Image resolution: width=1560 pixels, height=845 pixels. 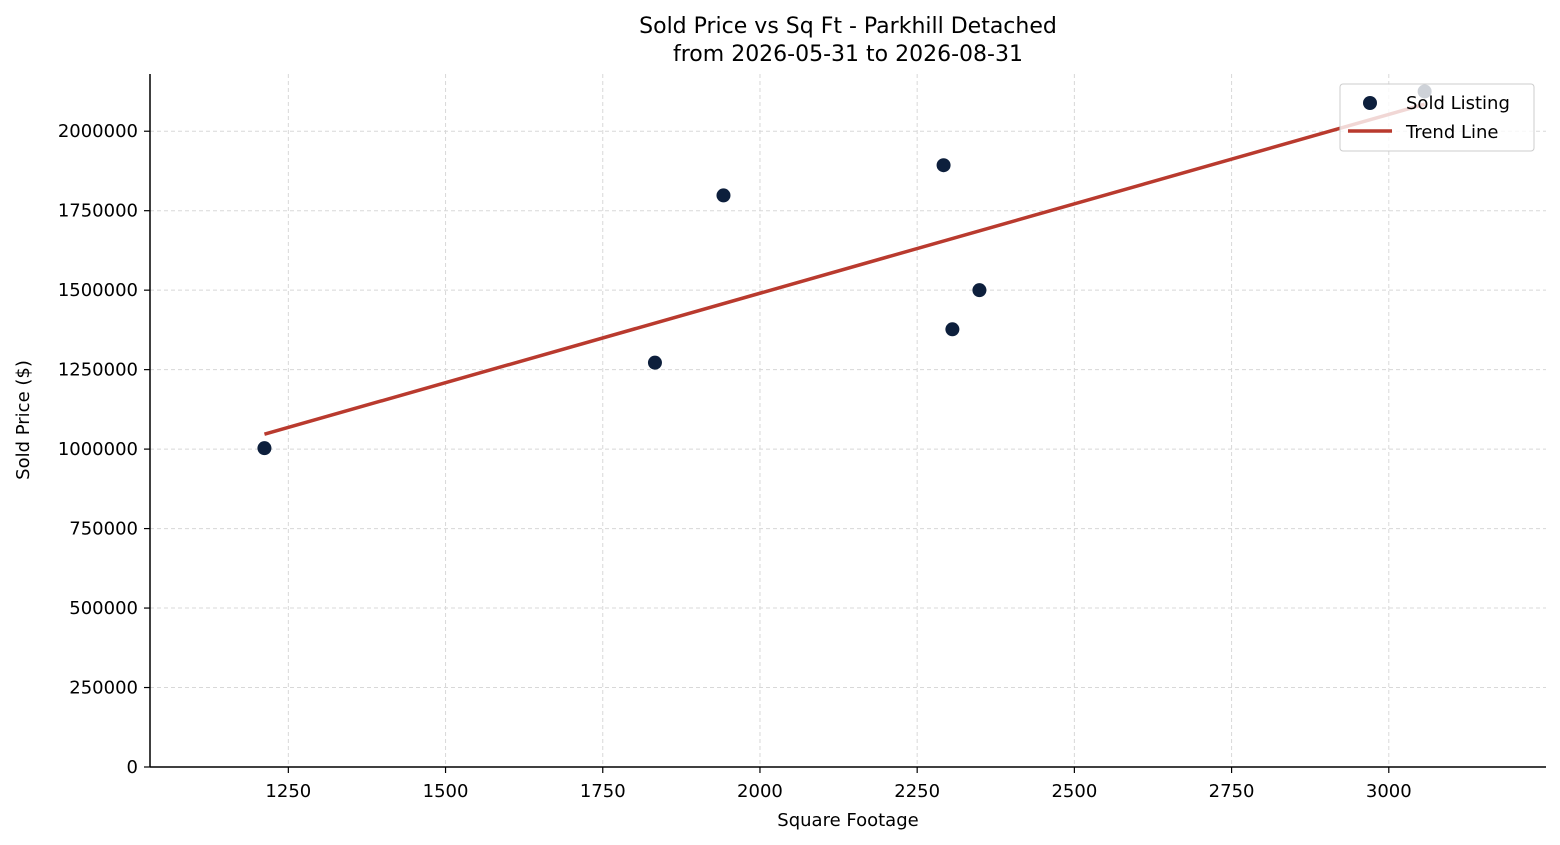 What do you see at coordinates (1458, 103) in the screenshot?
I see `legend-label-sold-listing: Sold Listing` at bounding box center [1458, 103].